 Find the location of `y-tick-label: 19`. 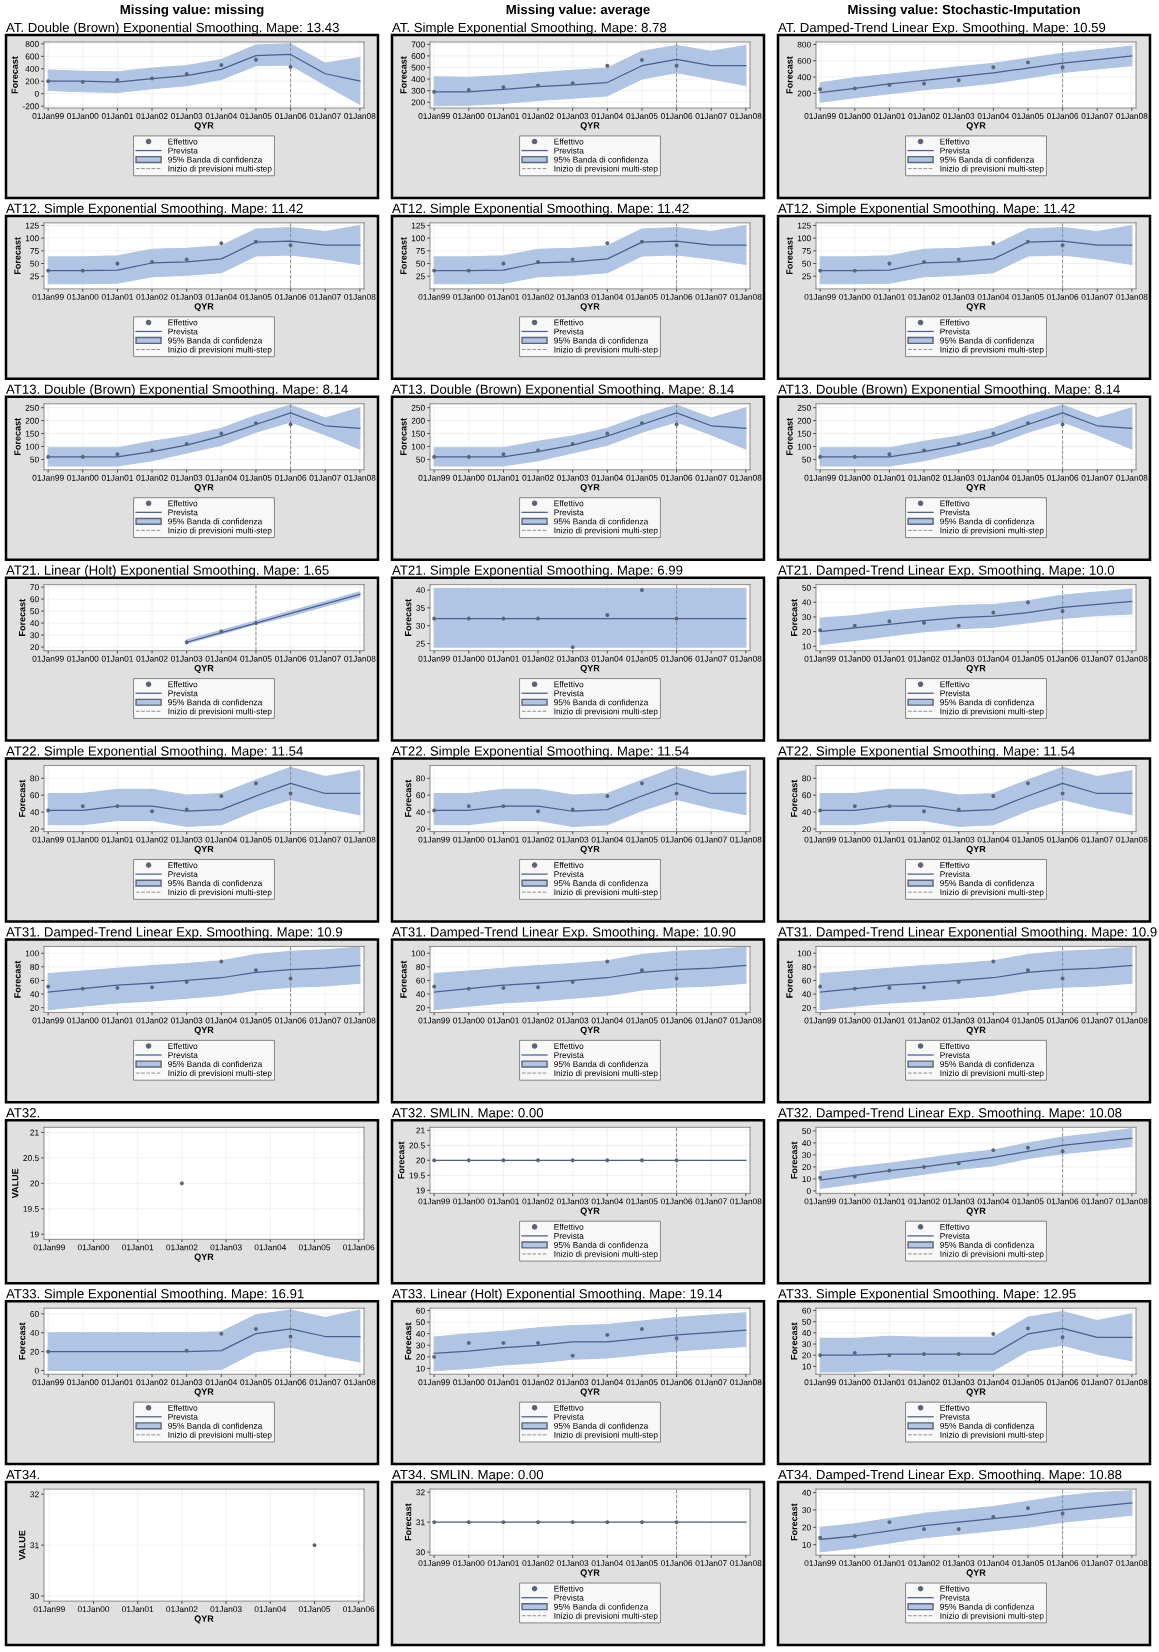

y-tick-label: 19 is located at coordinates (420, 1190).